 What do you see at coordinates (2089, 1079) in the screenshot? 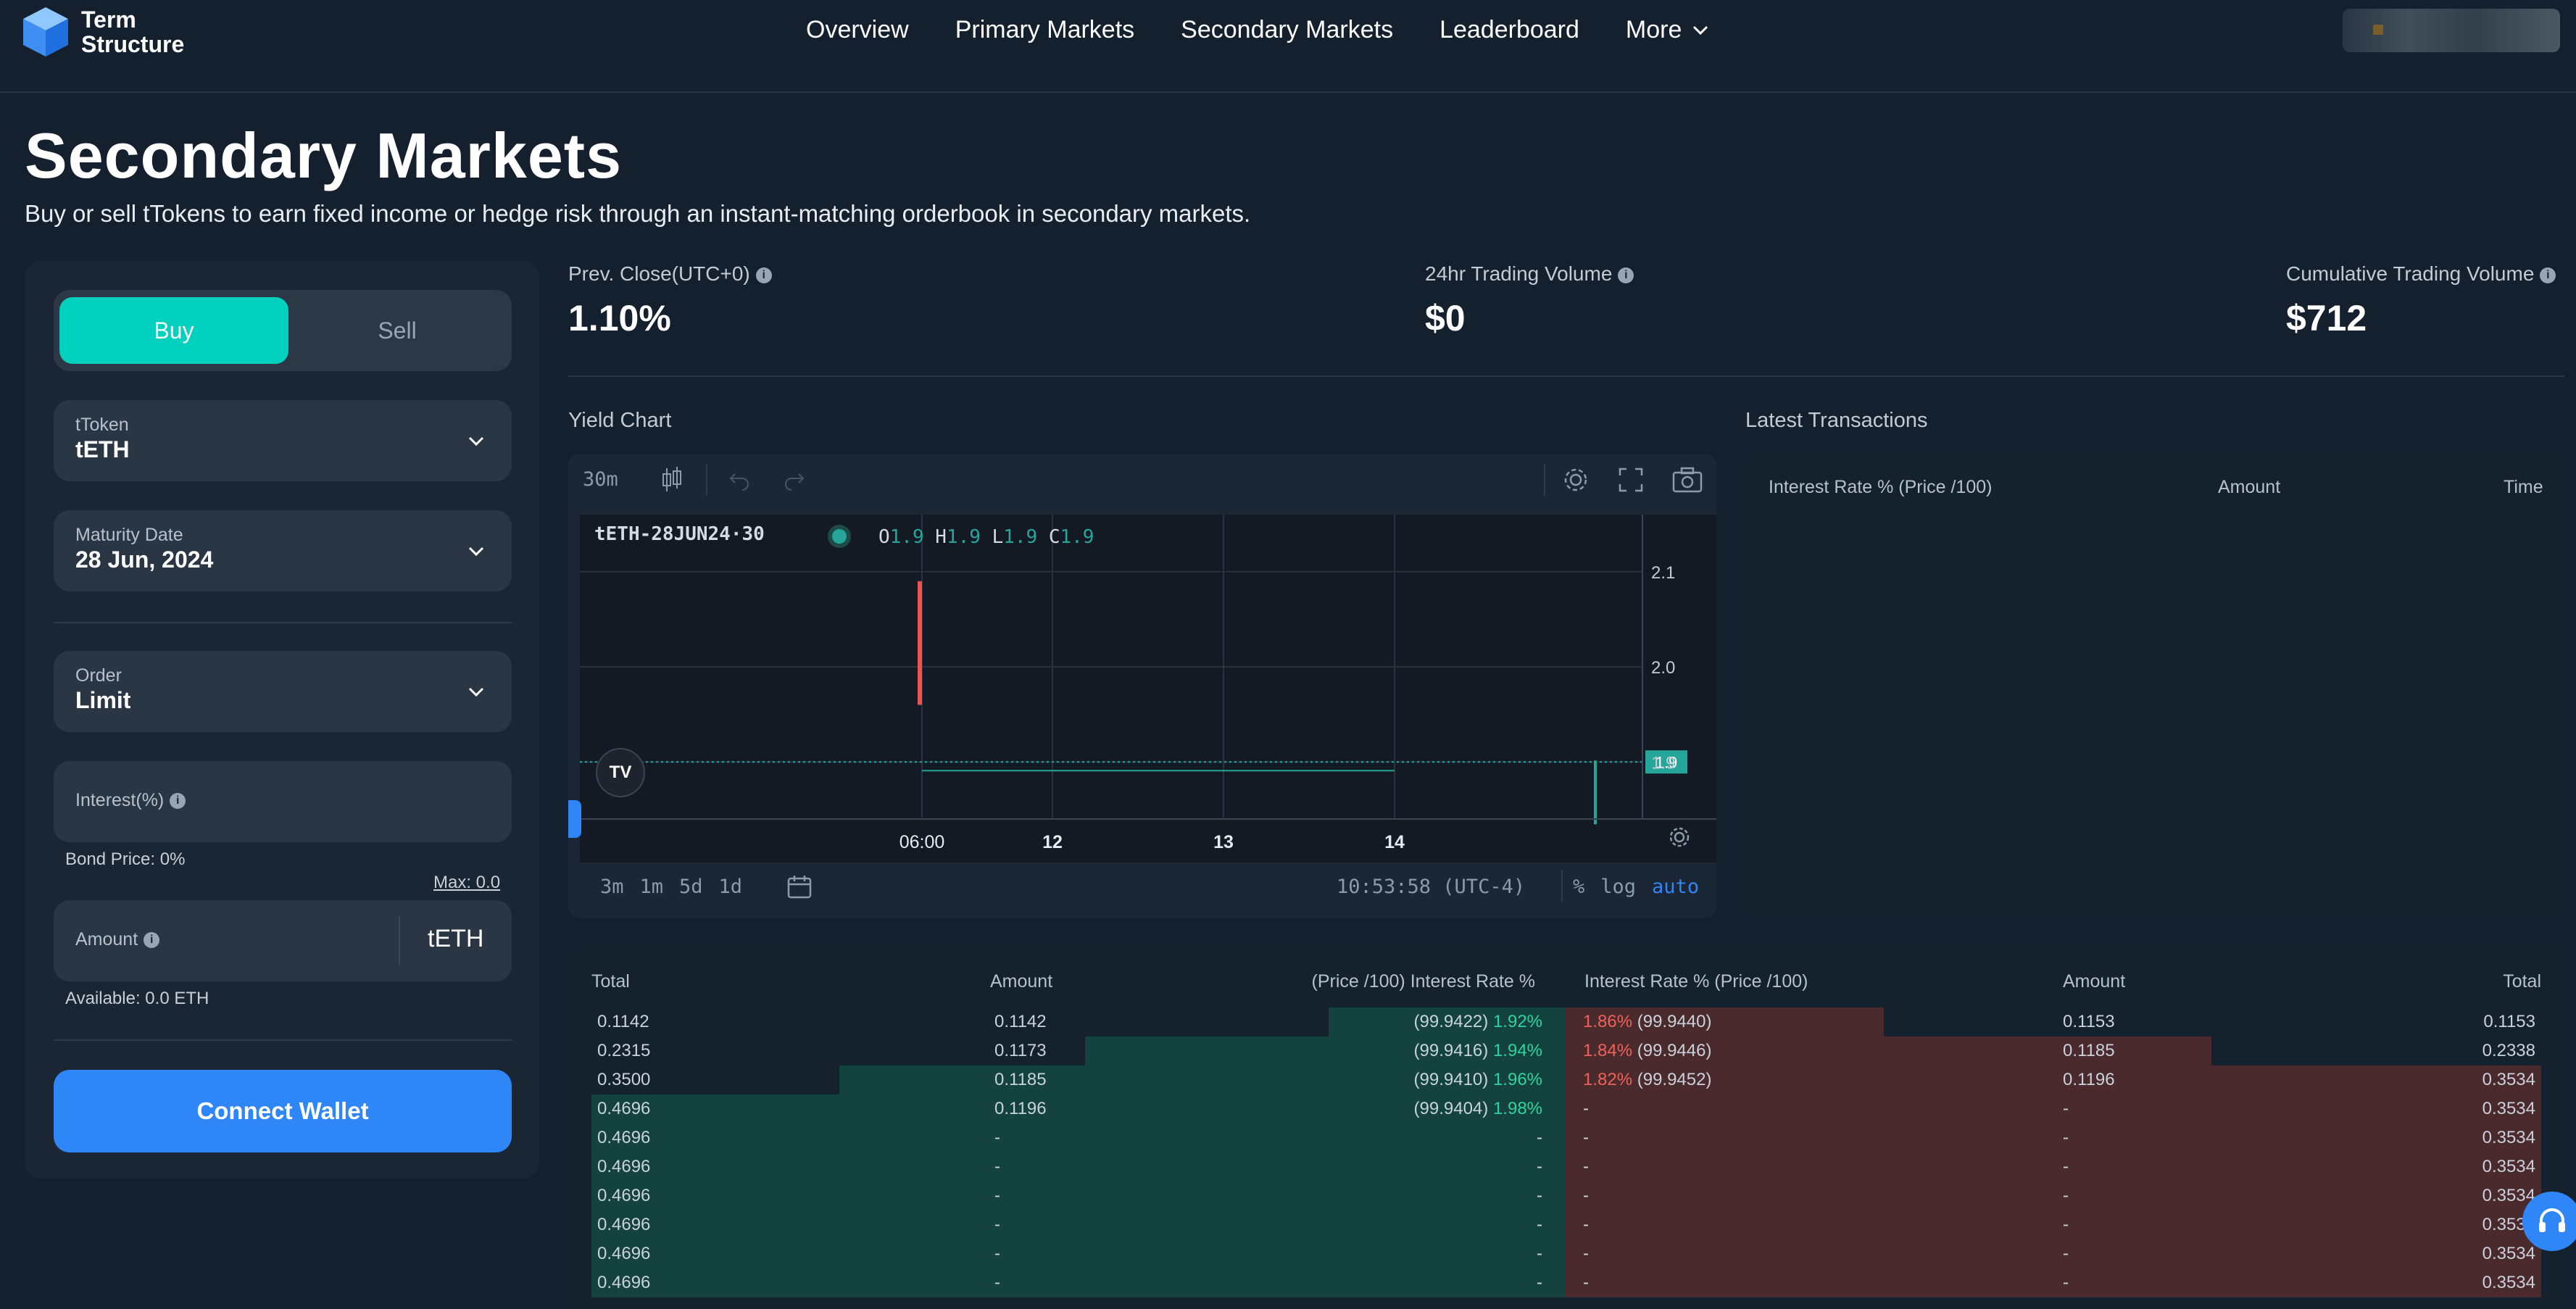
I see `ask-amount: 0.1196` at bounding box center [2089, 1079].